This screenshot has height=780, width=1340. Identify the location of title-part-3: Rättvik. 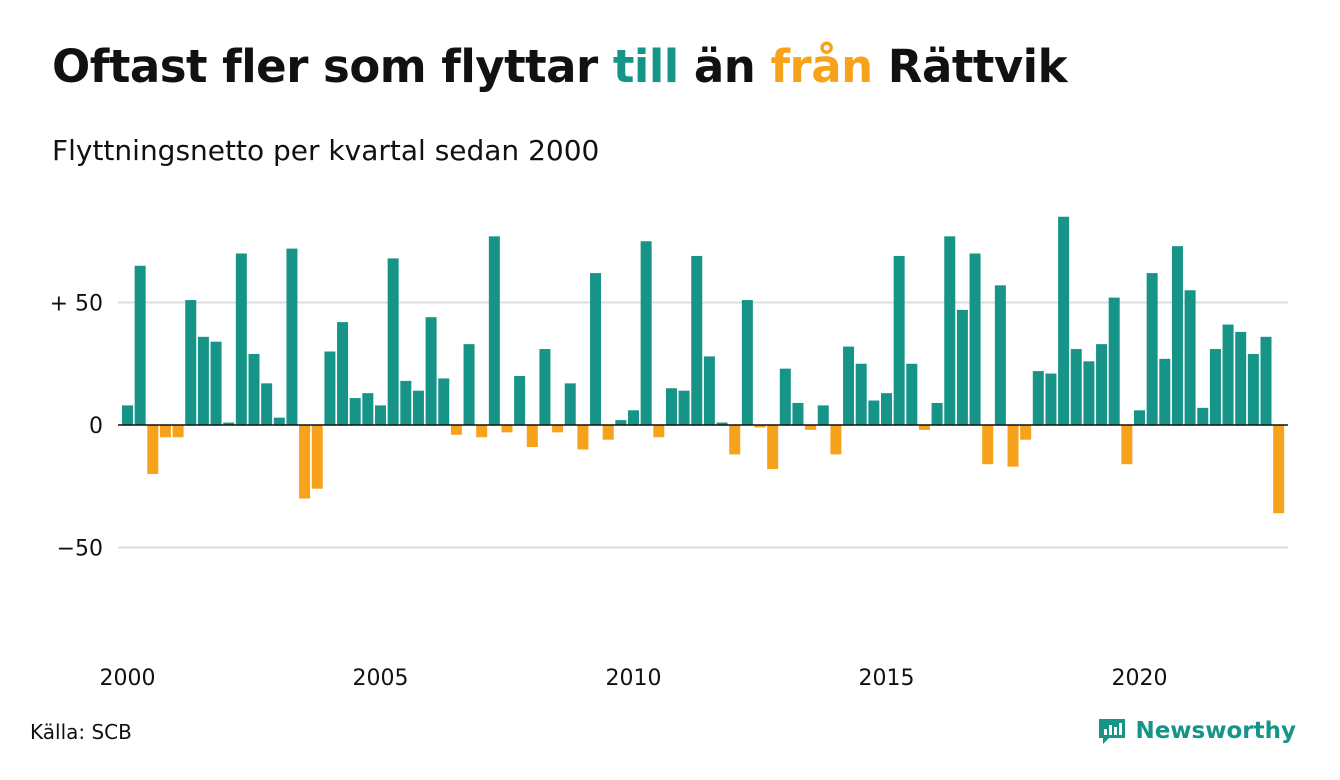
(970, 66).